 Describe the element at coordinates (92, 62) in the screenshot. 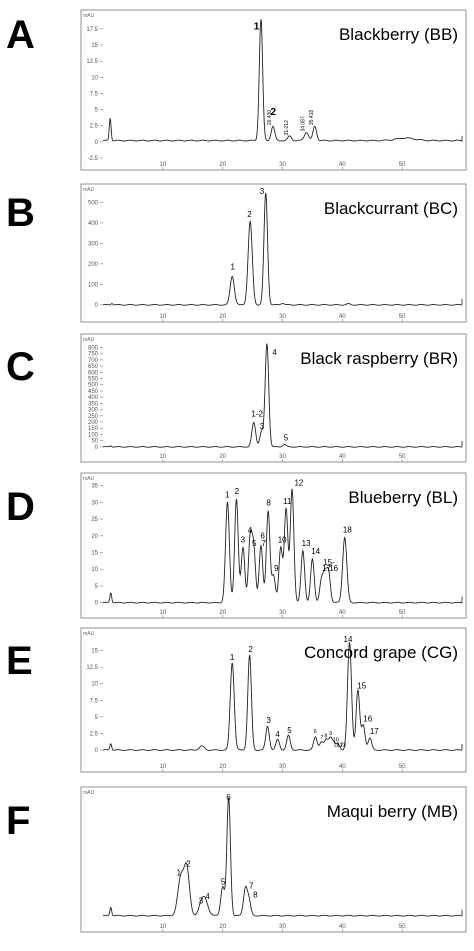

I see `y-tick-label: 12.5` at that location.